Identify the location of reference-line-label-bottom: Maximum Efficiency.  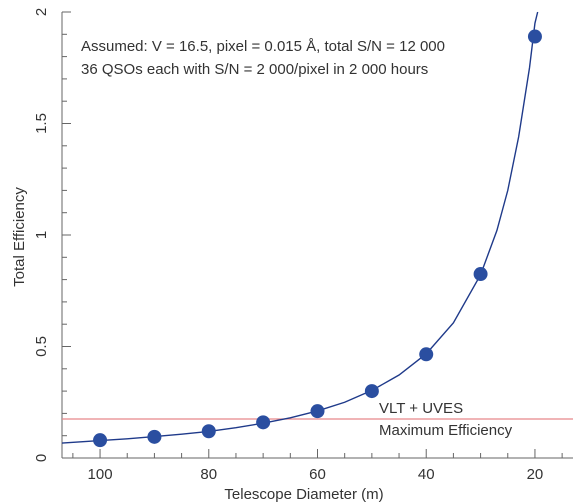
(446, 430).